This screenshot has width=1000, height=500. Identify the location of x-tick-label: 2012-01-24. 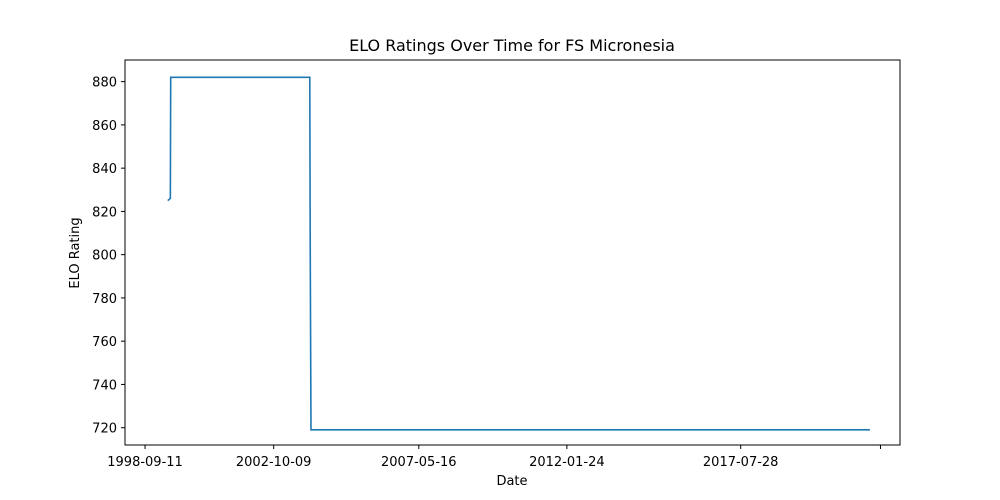
(567, 462).